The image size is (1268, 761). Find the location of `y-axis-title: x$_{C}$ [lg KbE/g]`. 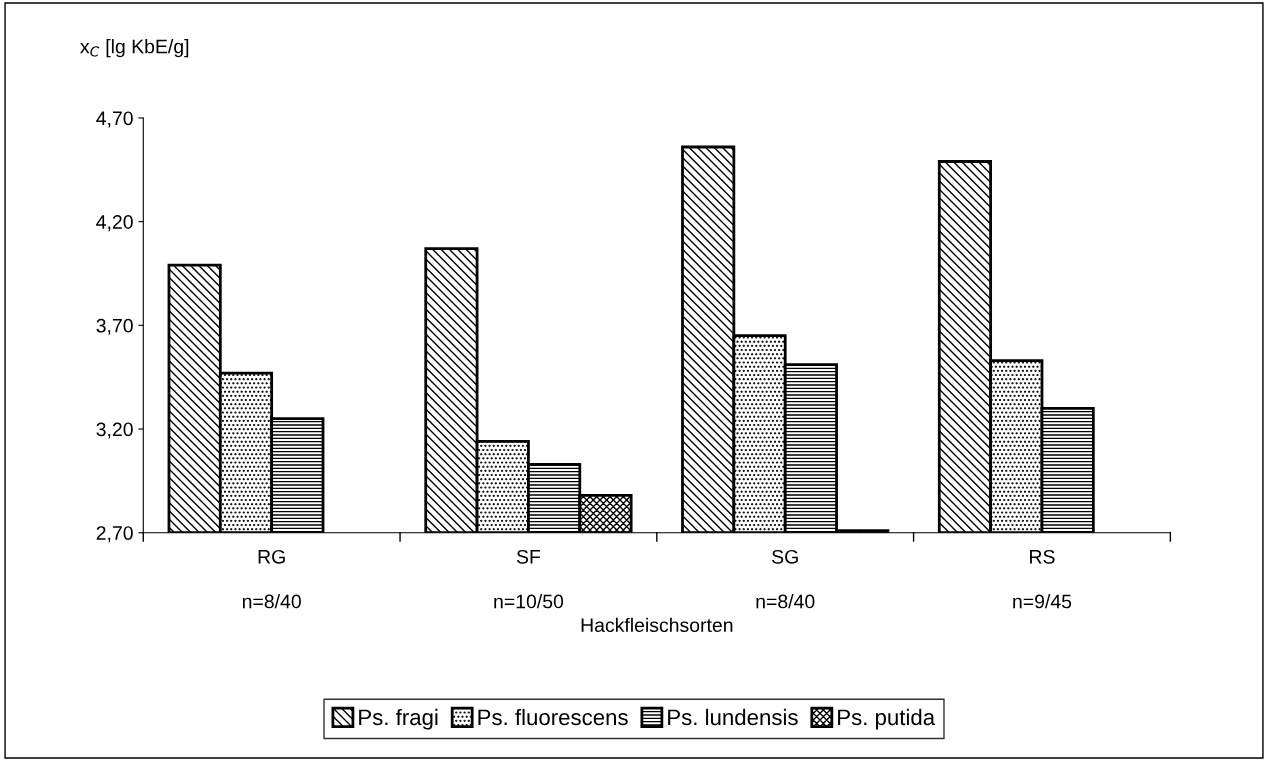

y-axis-title: x$_{C}$ [lg KbE/g] is located at coordinates (134, 48).